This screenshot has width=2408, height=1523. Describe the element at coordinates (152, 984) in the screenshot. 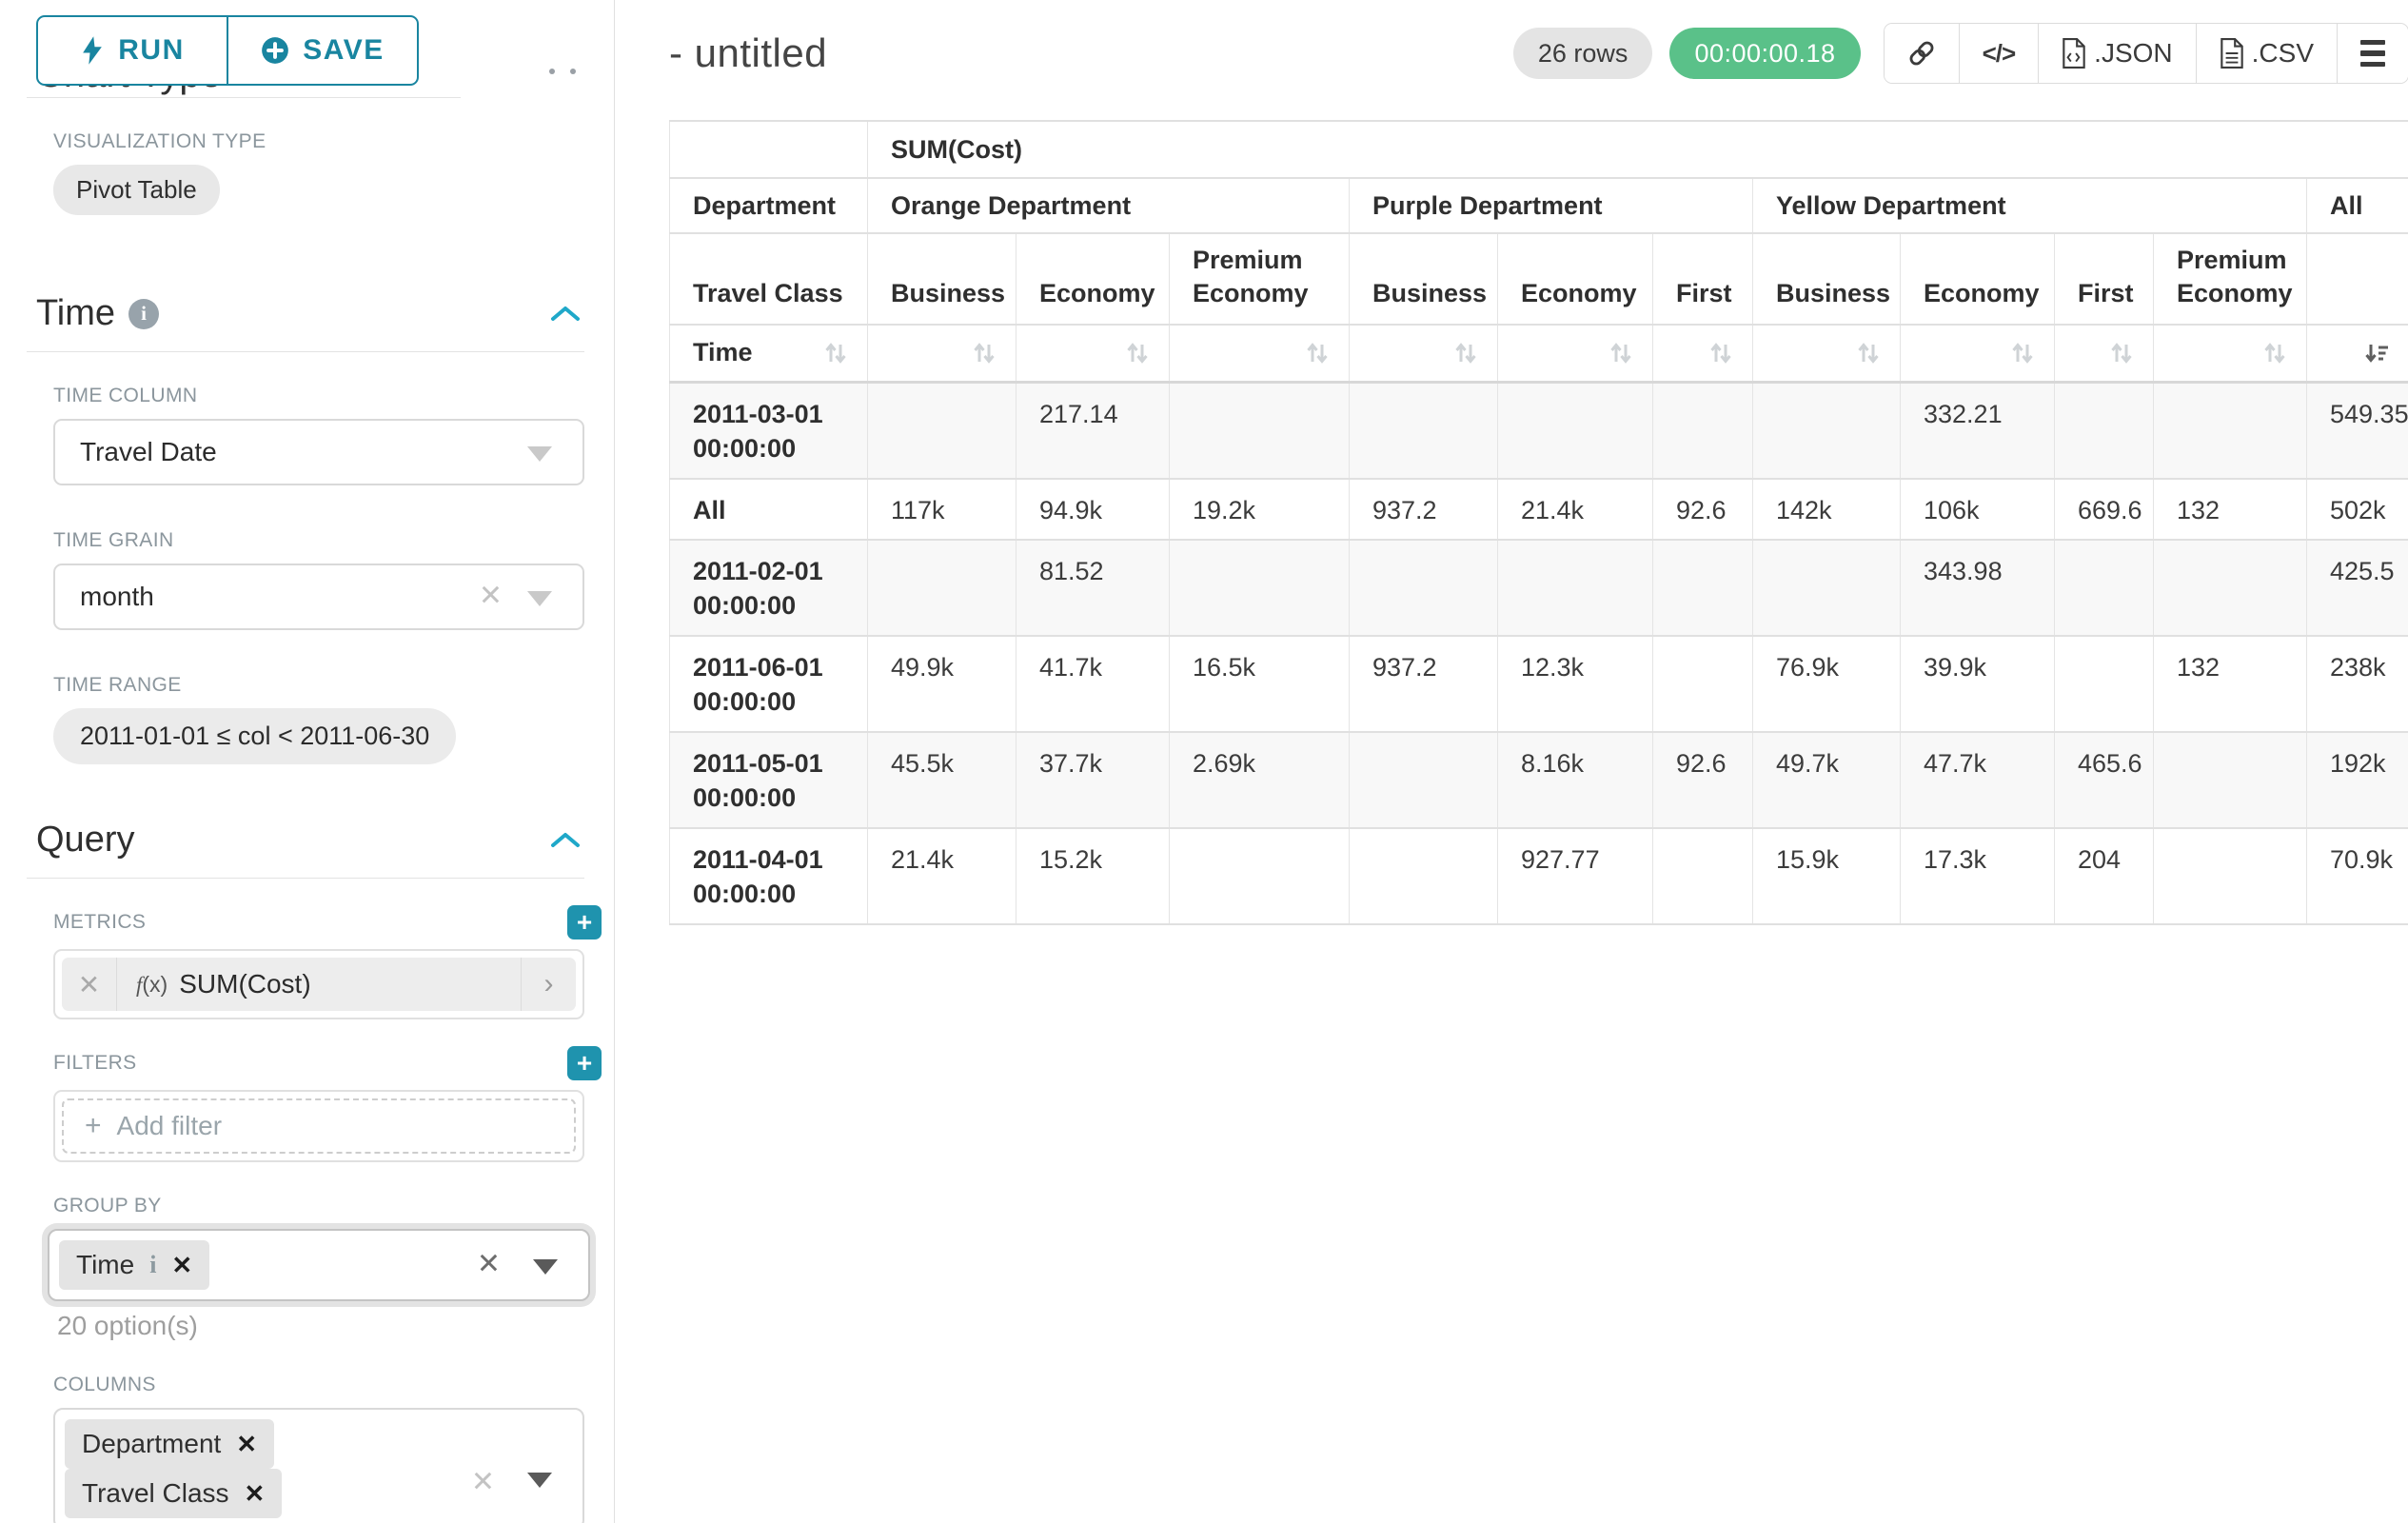

I see `function-icon: f(x)` at that location.